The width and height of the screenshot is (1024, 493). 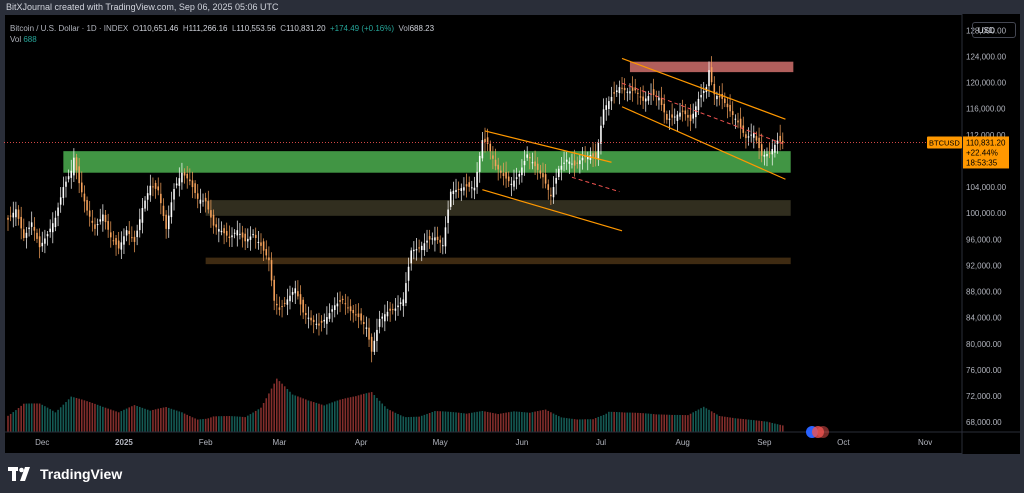 I want to click on price-tick-label: 76,000.00, so click(x=984, y=370).